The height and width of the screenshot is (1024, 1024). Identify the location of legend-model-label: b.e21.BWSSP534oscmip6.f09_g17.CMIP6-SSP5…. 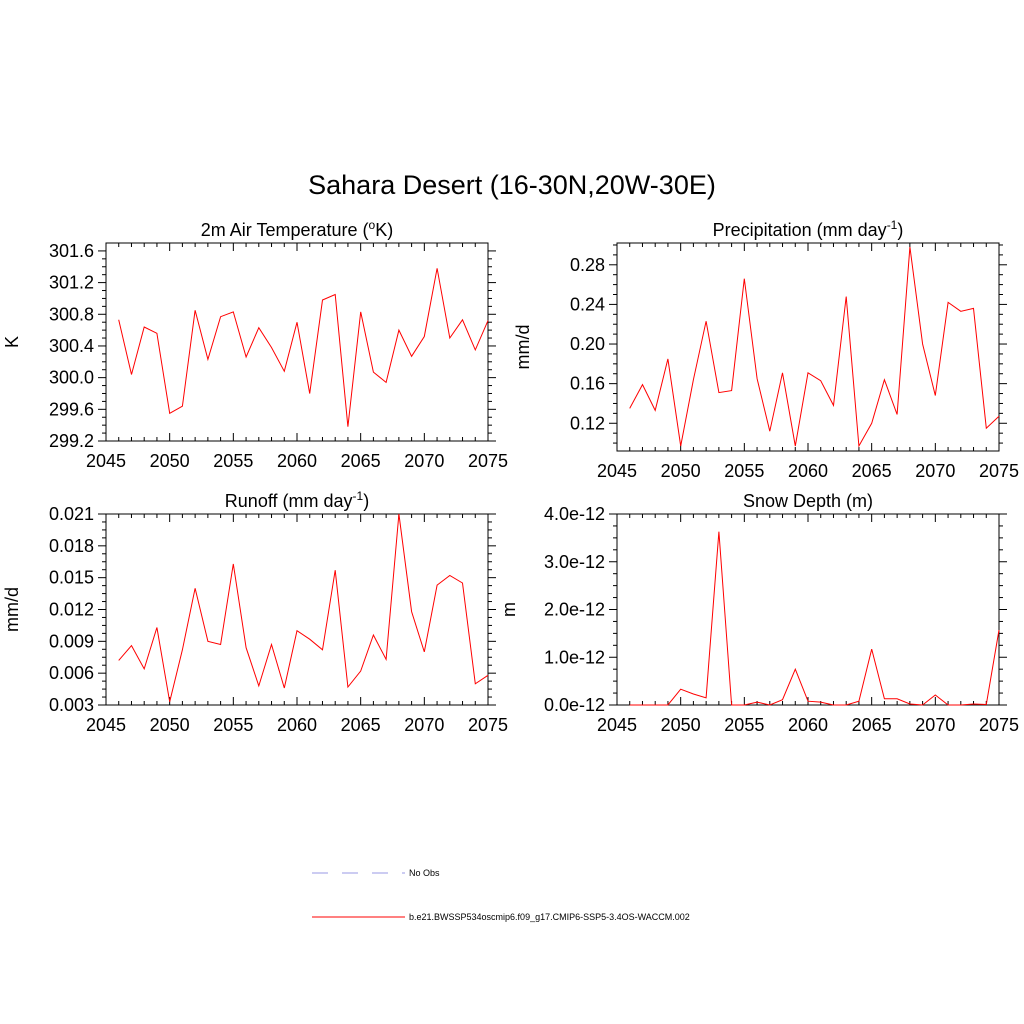
(549, 917).